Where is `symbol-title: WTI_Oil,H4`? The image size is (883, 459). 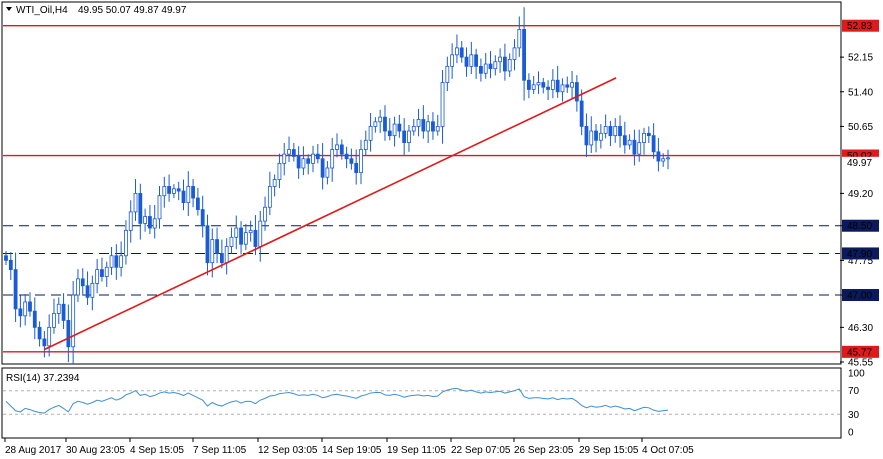 symbol-title: WTI_Oil,H4 is located at coordinates (42, 10).